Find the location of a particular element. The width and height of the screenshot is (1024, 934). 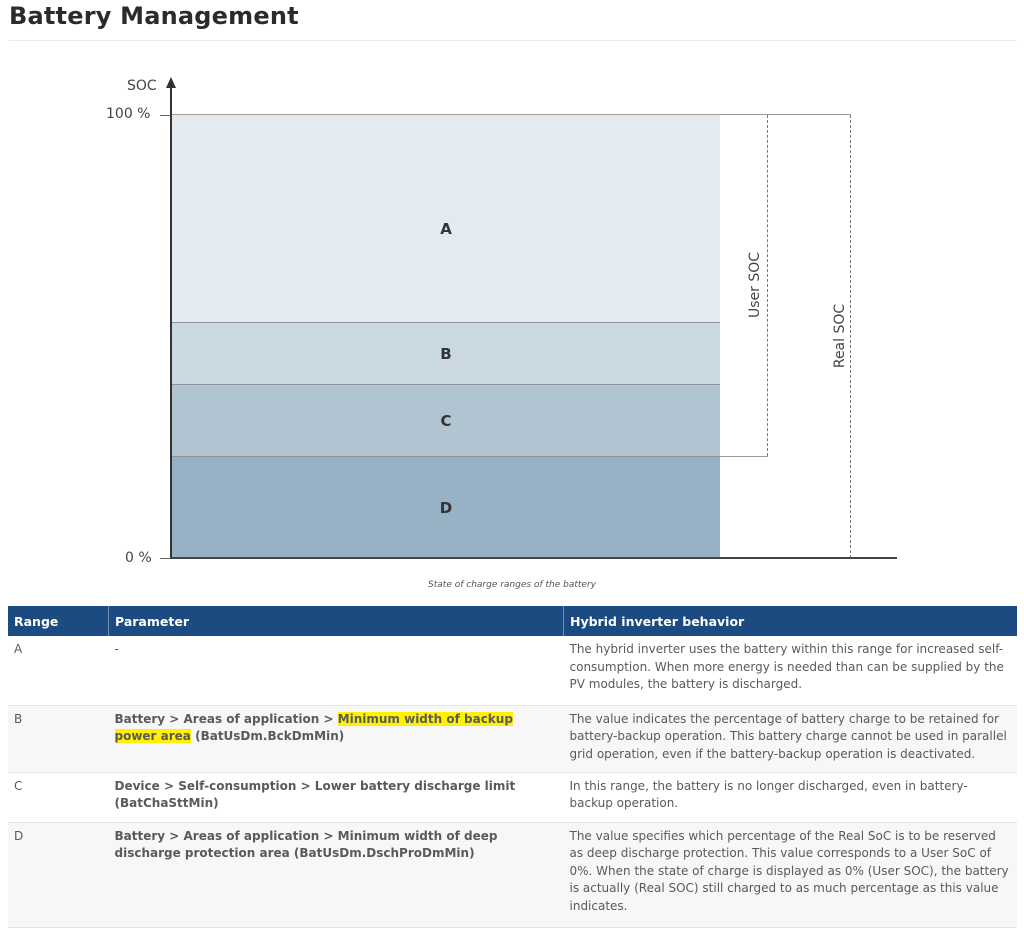

range-d-label: D is located at coordinates (446, 507).